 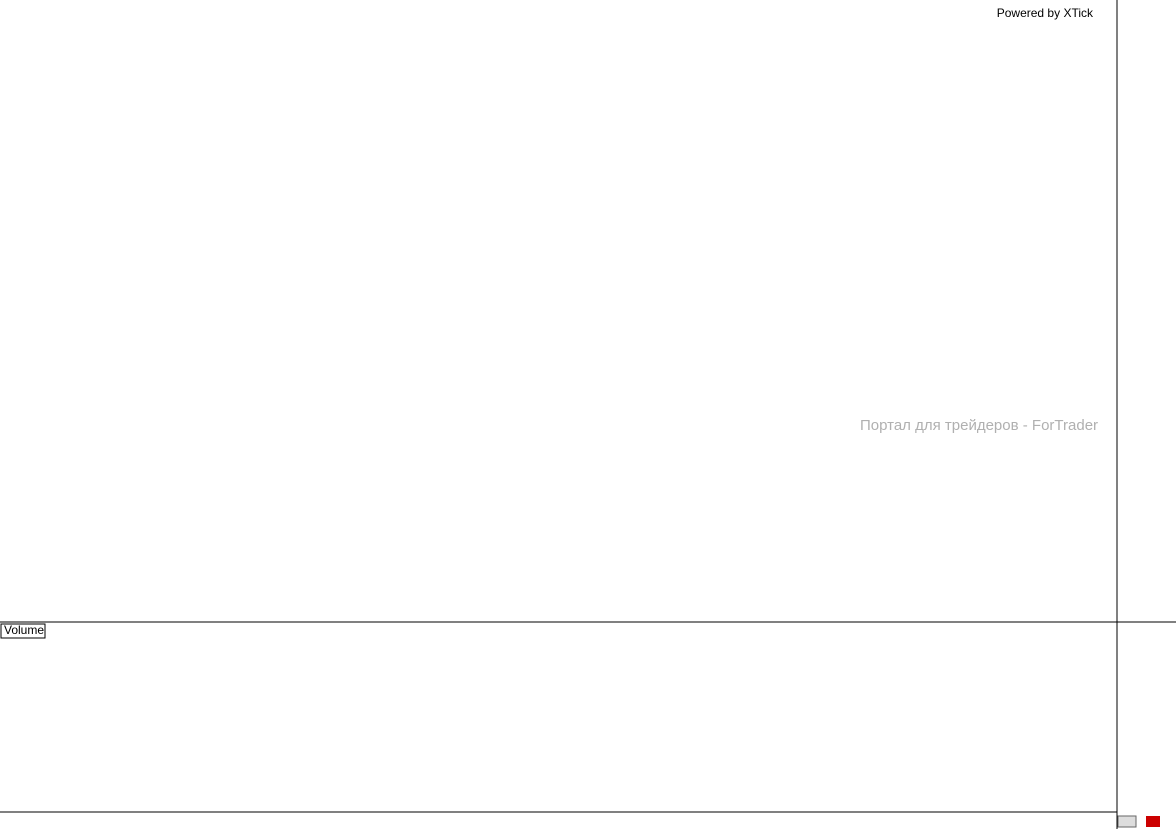 I want to click on credit: Powered by XTick, so click(x=1045, y=13).